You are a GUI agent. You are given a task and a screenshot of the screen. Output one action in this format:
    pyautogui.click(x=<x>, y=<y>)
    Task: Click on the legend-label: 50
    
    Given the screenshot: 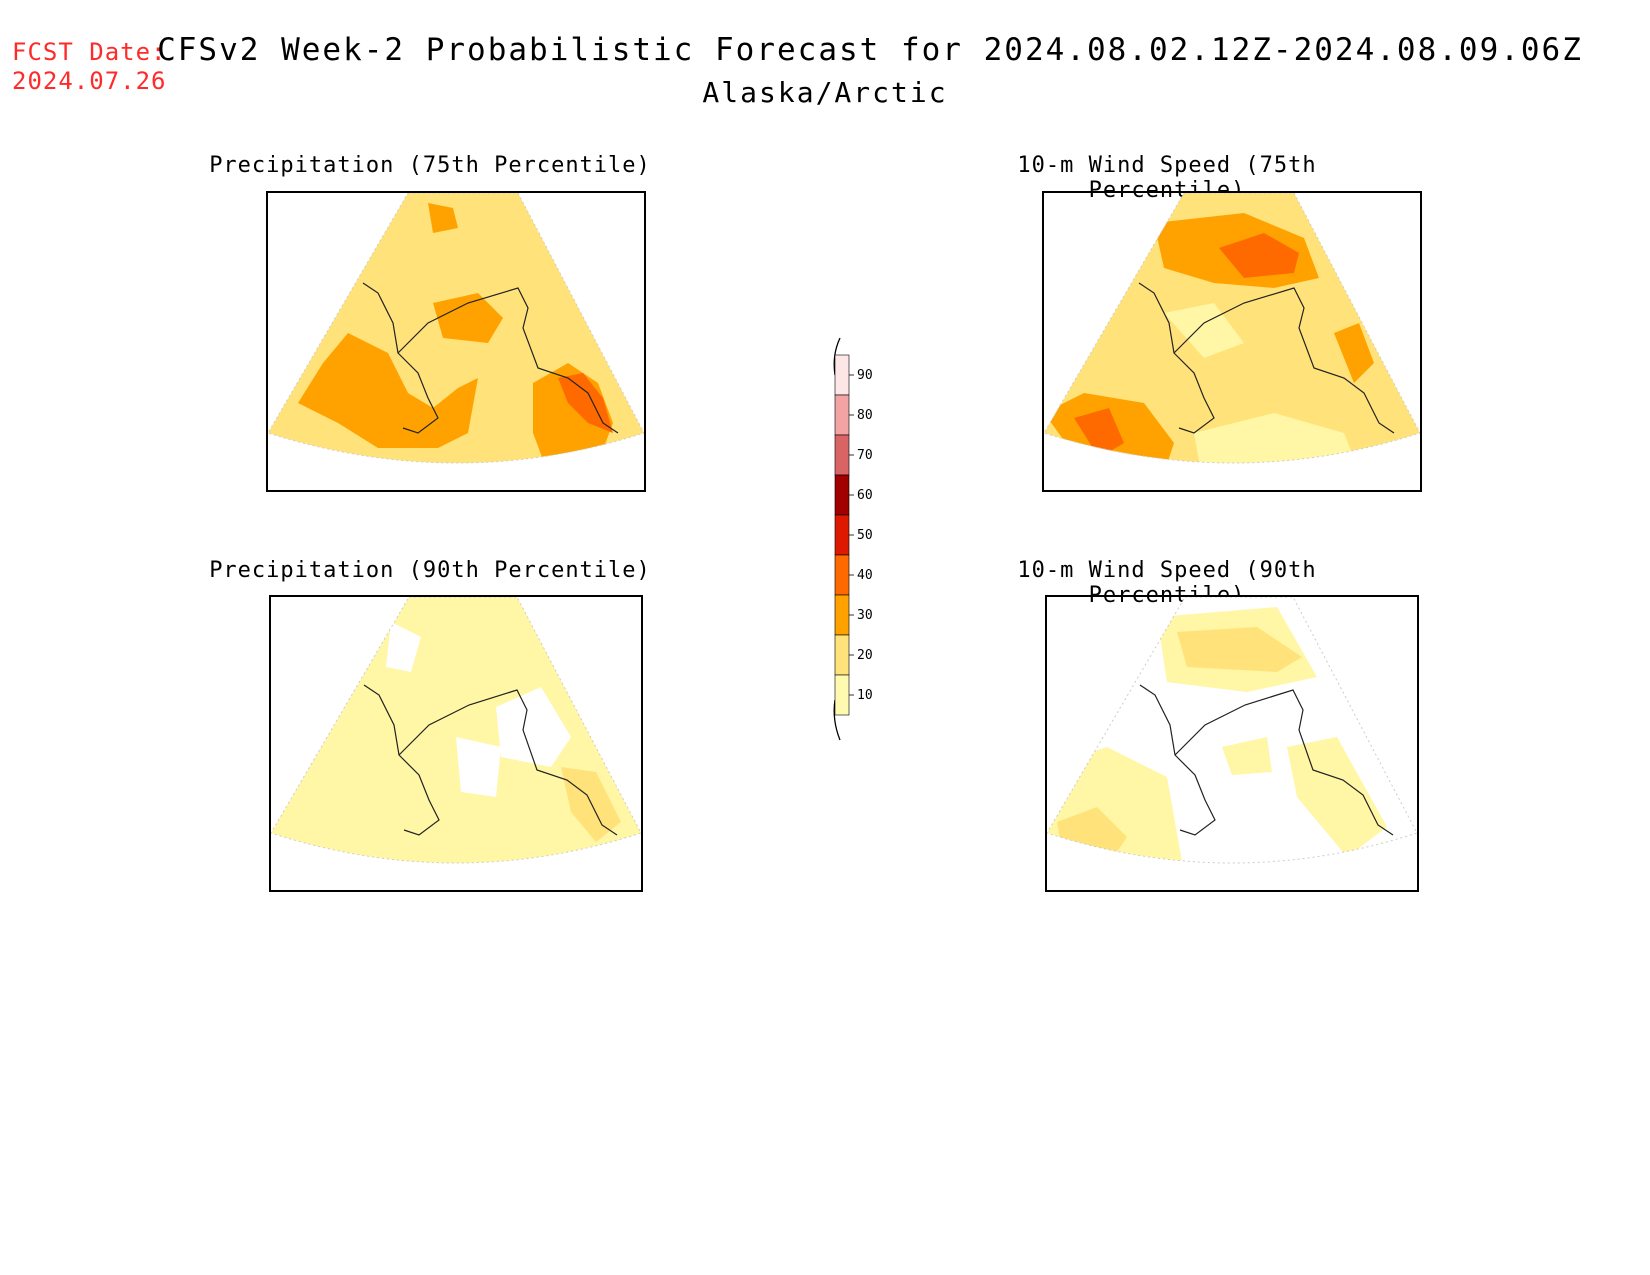 What is the action you would take?
    pyautogui.click(x=865, y=535)
    